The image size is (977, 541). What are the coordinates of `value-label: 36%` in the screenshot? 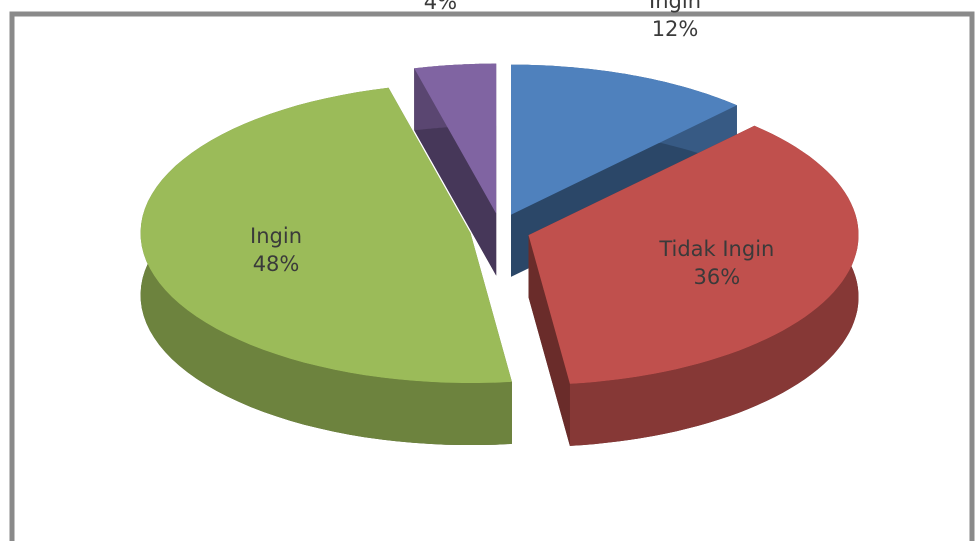 It's located at (717, 276).